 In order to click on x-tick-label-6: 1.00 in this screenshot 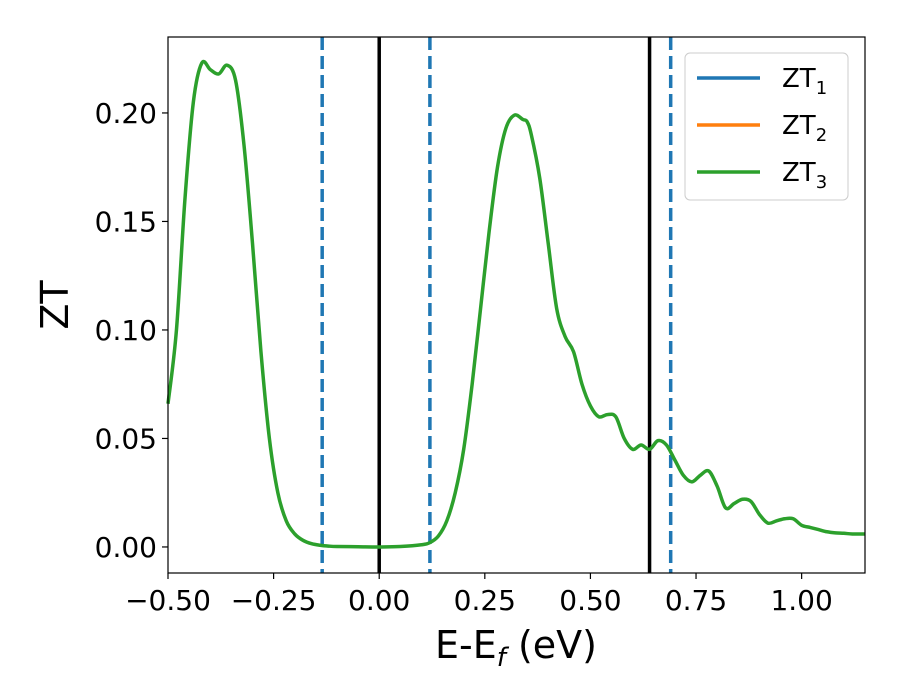, I will do `click(801, 600)`.